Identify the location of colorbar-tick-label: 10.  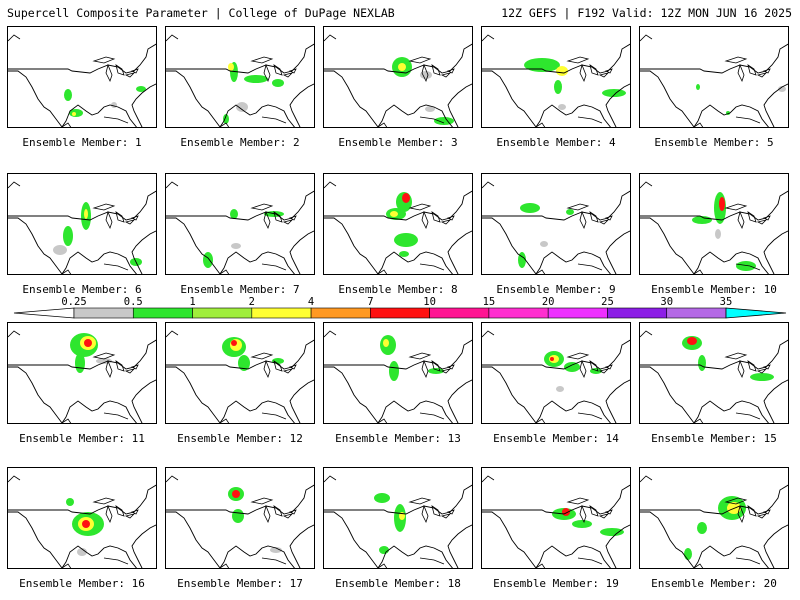
(429, 302).